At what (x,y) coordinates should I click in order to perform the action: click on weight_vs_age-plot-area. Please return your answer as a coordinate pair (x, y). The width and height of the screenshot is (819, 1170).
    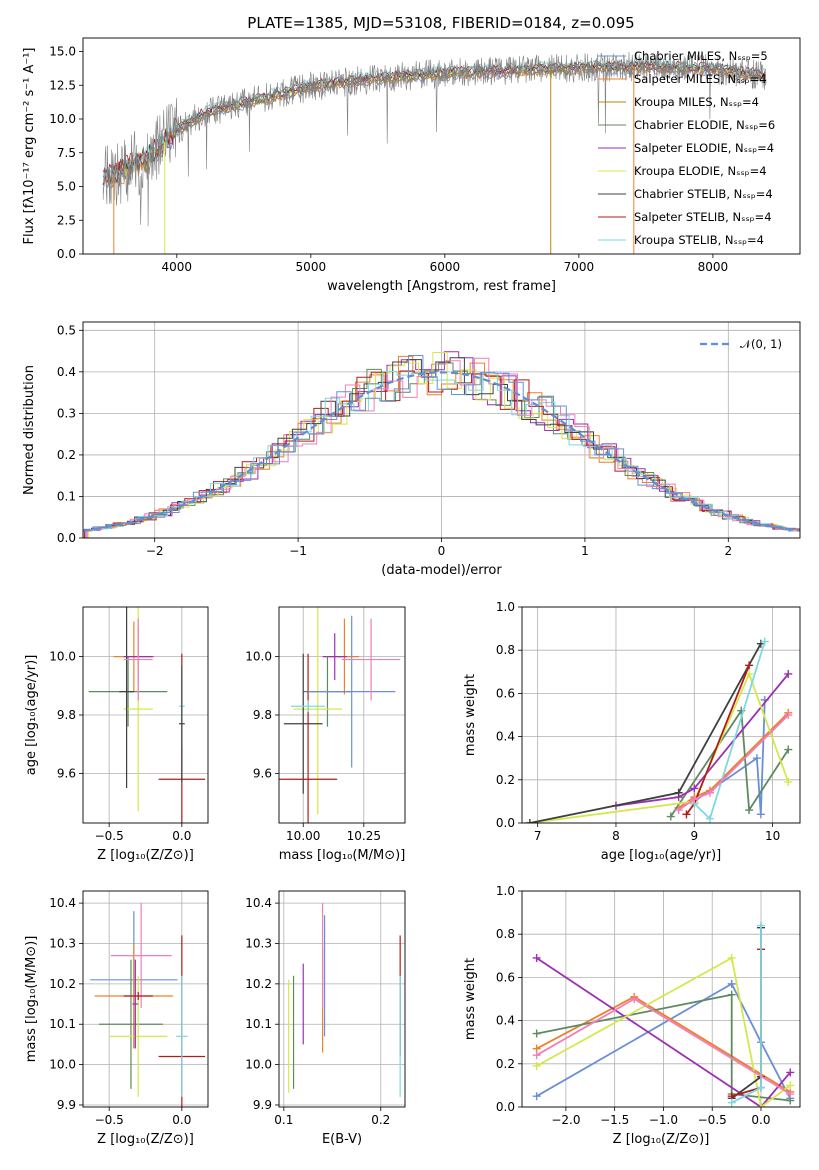
    Looking at the image, I should click on (659, 730).